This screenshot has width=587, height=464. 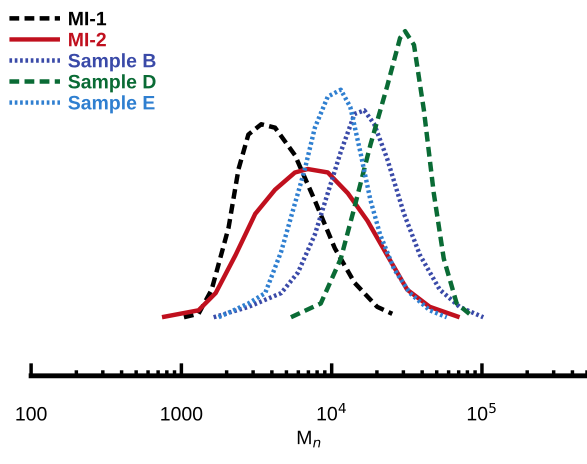 I want to click on x-tick-label: 1000, so click(x=181, y=413).